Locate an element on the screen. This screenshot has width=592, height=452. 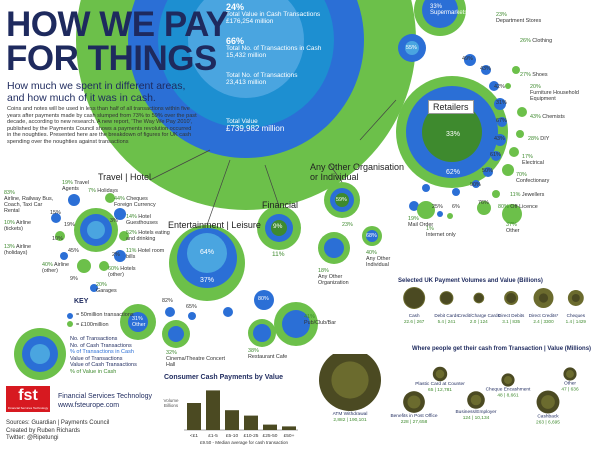
subtitle-line-2: and how much of it was in cash. is located at coordinates (81, 98).